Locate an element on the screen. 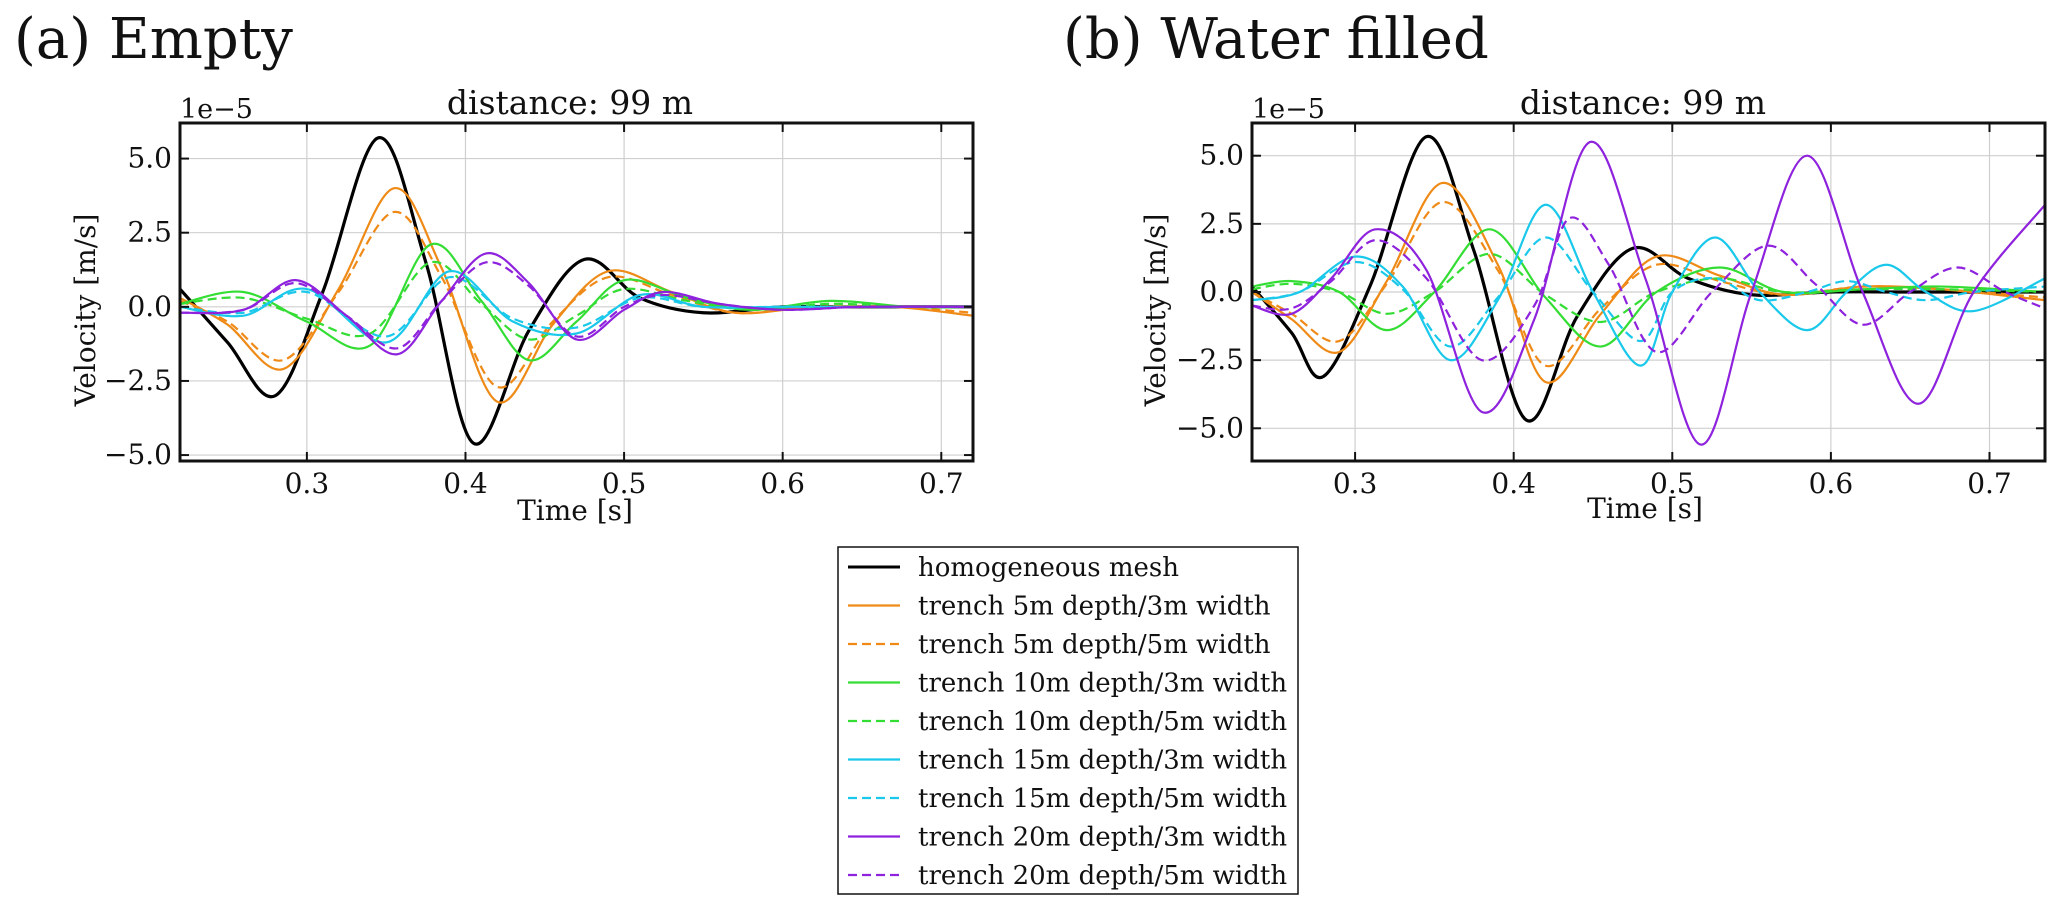  series-group-empty is located at coordinates (576, 291).